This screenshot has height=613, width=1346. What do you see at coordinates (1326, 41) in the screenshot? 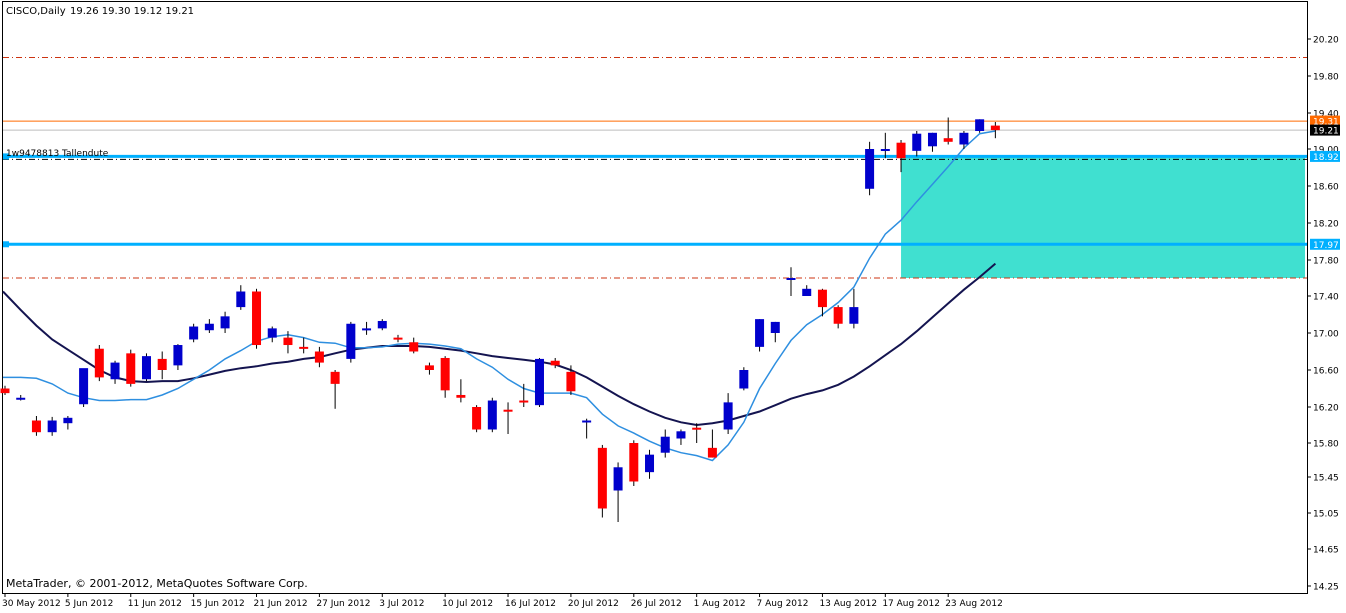
I see `y-tick-label: 20.20` at bounding box center [1326, 41].